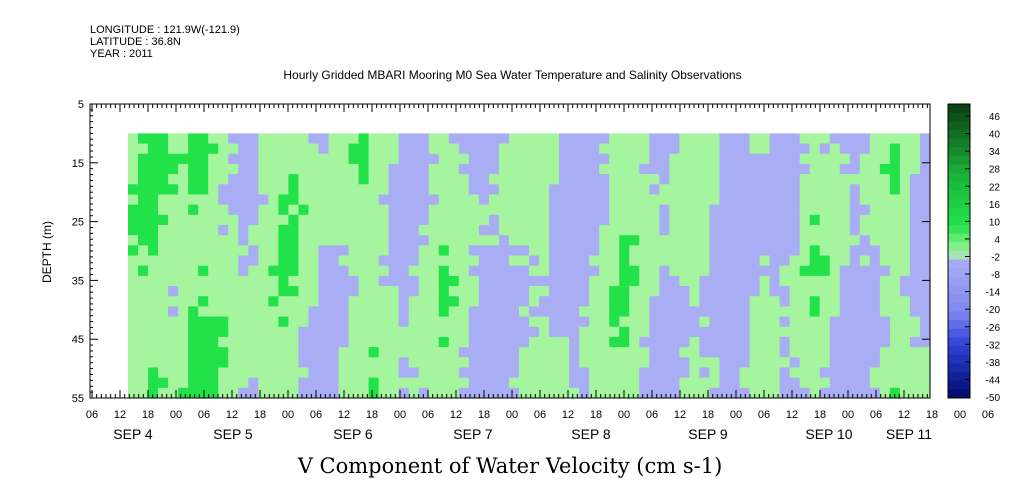 This screenshot has height=504, width=1009. What do you see at coordinates (995, 135) in the screenshot?
I see `colorbar-label: 40` at bounding box center [995, 135].